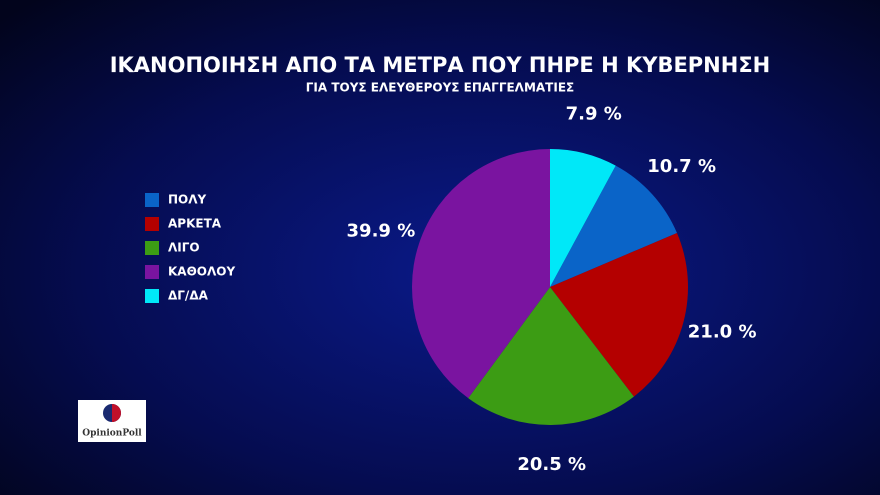  I want to click on data-label: 10.7 %, so click(681, 166).